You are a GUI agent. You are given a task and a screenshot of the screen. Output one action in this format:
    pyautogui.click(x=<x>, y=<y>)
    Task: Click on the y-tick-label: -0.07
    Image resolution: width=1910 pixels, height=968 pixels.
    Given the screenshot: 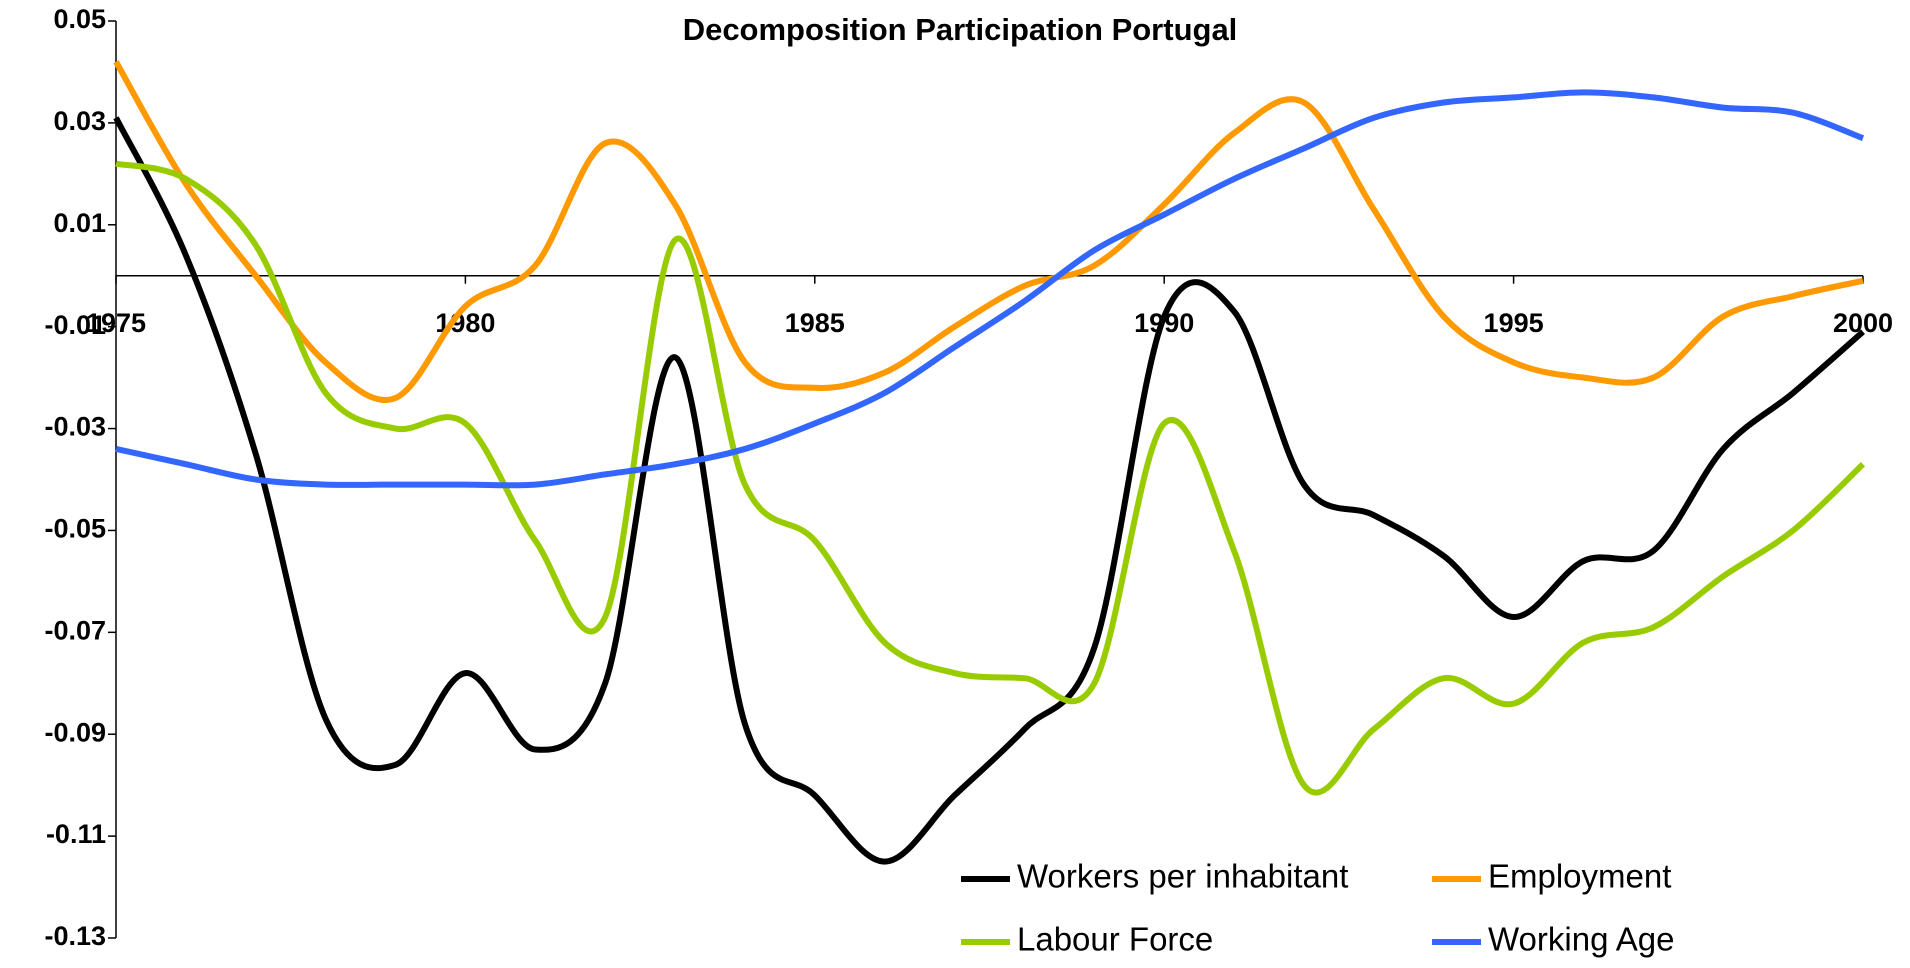 What is the action you would take?
    pyautogui.click(x=75, y=630)
    